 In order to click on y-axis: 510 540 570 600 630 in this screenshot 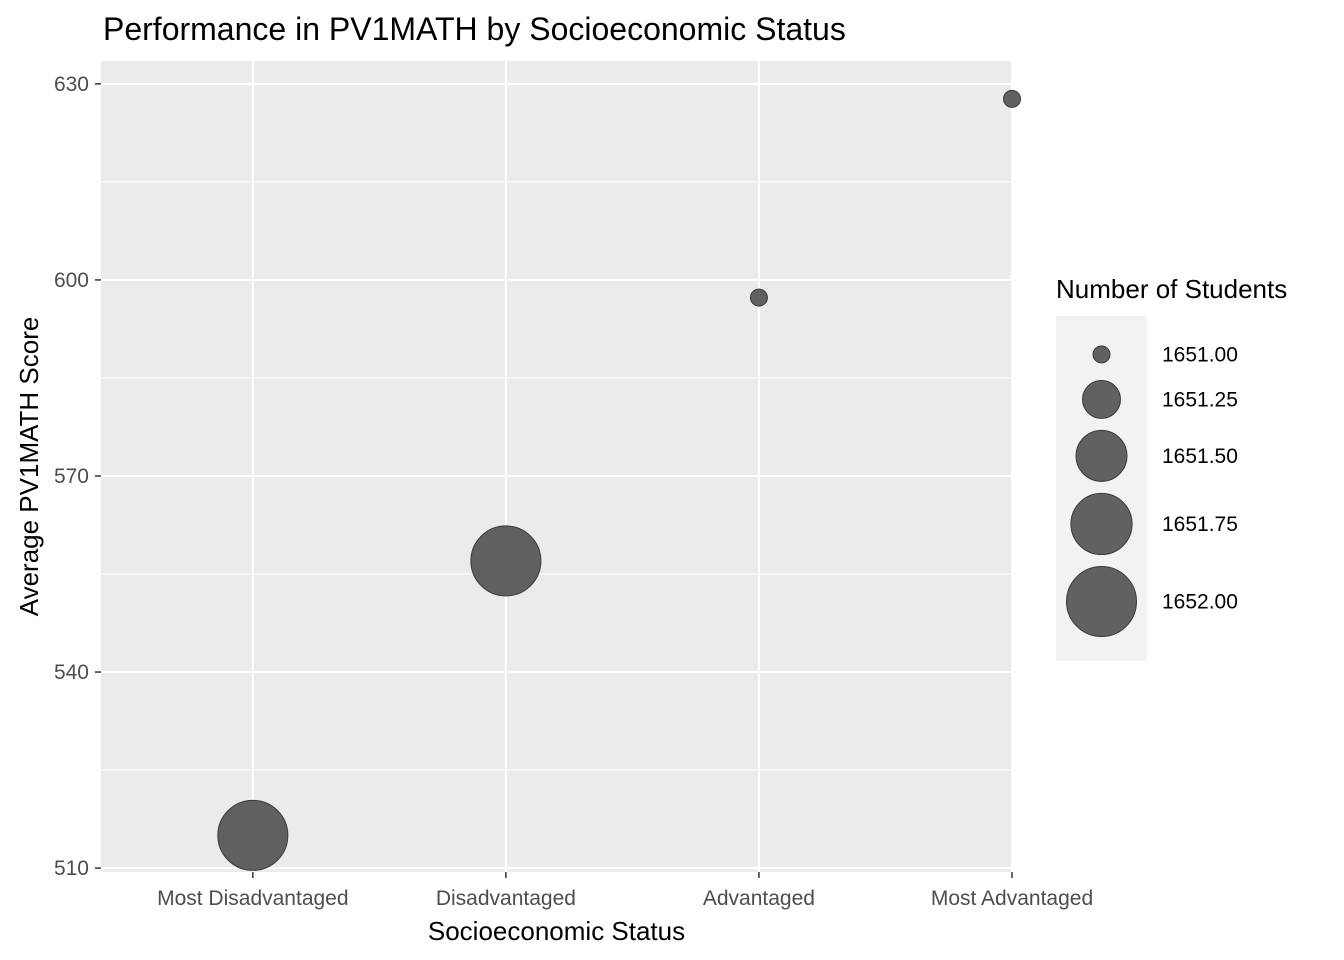, I will do `click(77, 476)`.